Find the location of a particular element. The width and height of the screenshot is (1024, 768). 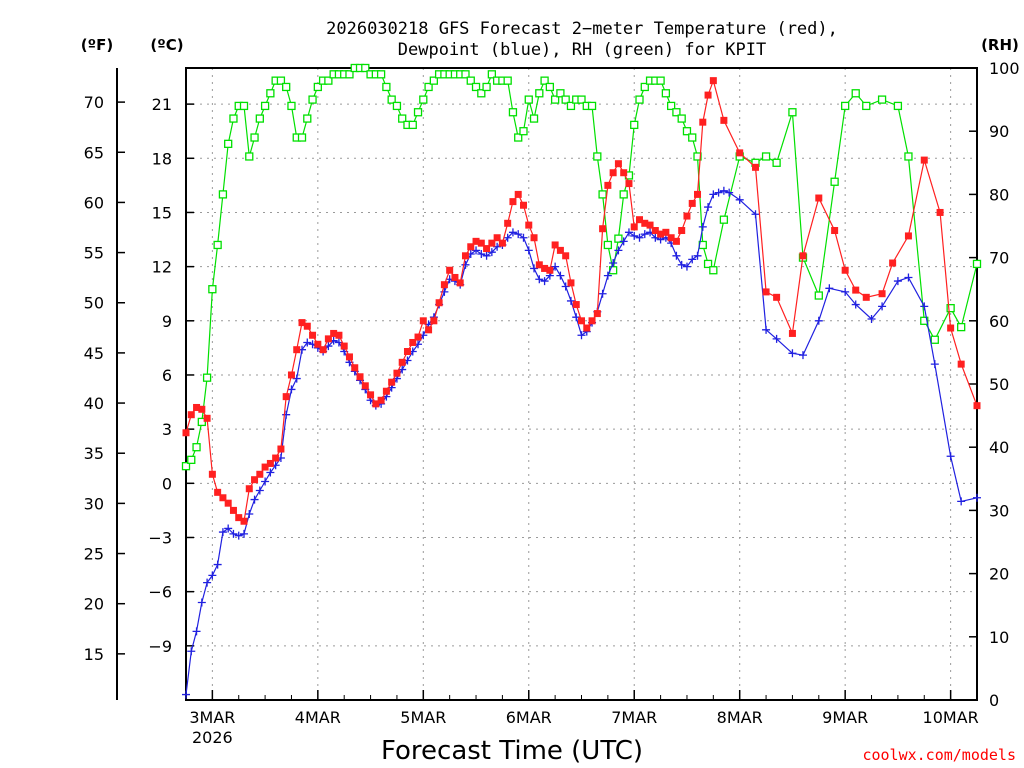

fahrenheit-tick-label: 15 is located at coordinates (94, 654).